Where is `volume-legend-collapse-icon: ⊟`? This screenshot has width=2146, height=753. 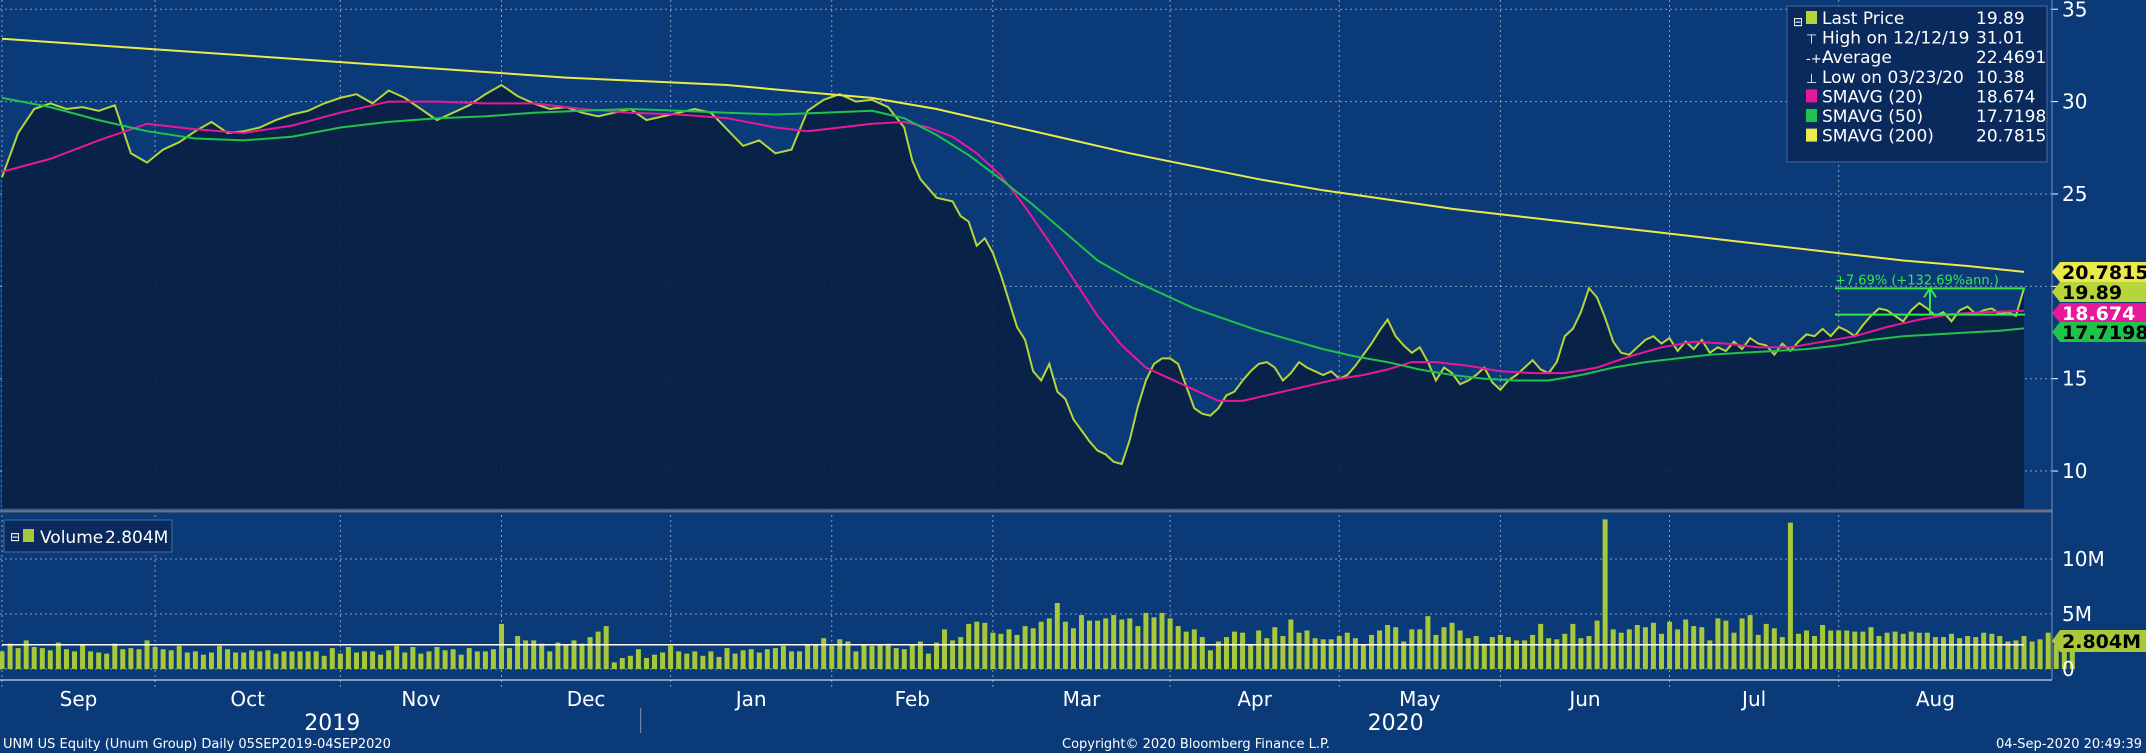 volume-legend-collapse-icon: ⊟ is located at coordinates (15, 537).